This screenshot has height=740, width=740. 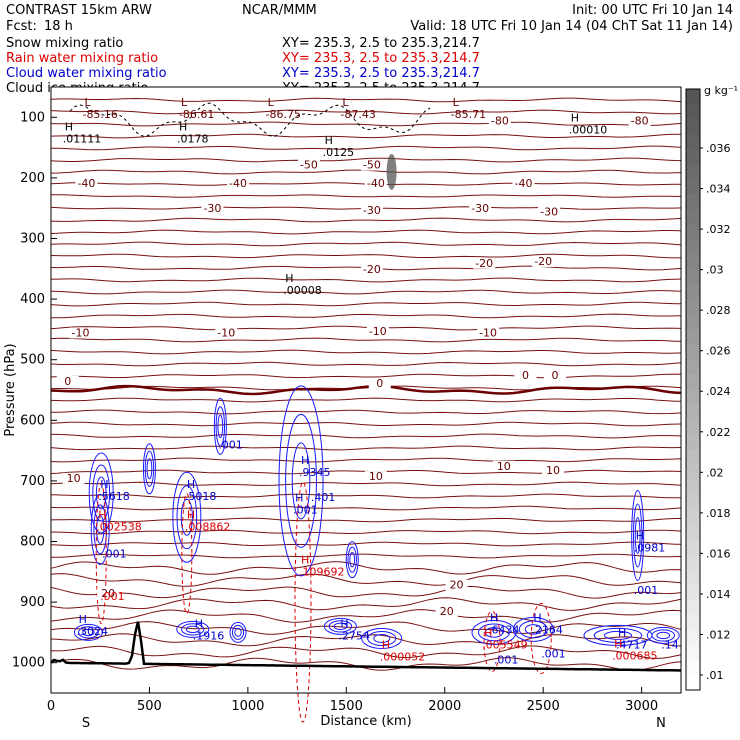 What do you see at coordinates (718, 189) in the screenshot?
I see `colorbar-tick-label: .034` at bounding box center [718, 189].